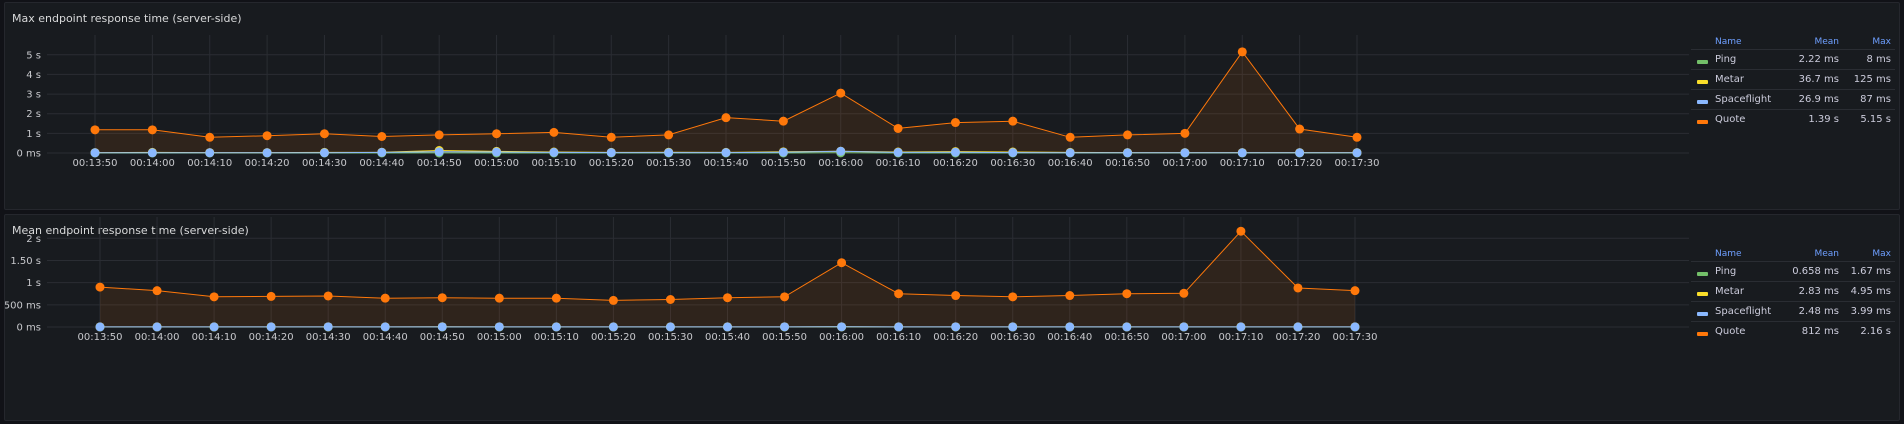 The image size is (1904, 424). What do you see at coordinates (1793, 271) in the screenshot?
I see `legend-item-ping: Ping 0.658 ms 1.67 ms` at bounding box center [1793, 271].